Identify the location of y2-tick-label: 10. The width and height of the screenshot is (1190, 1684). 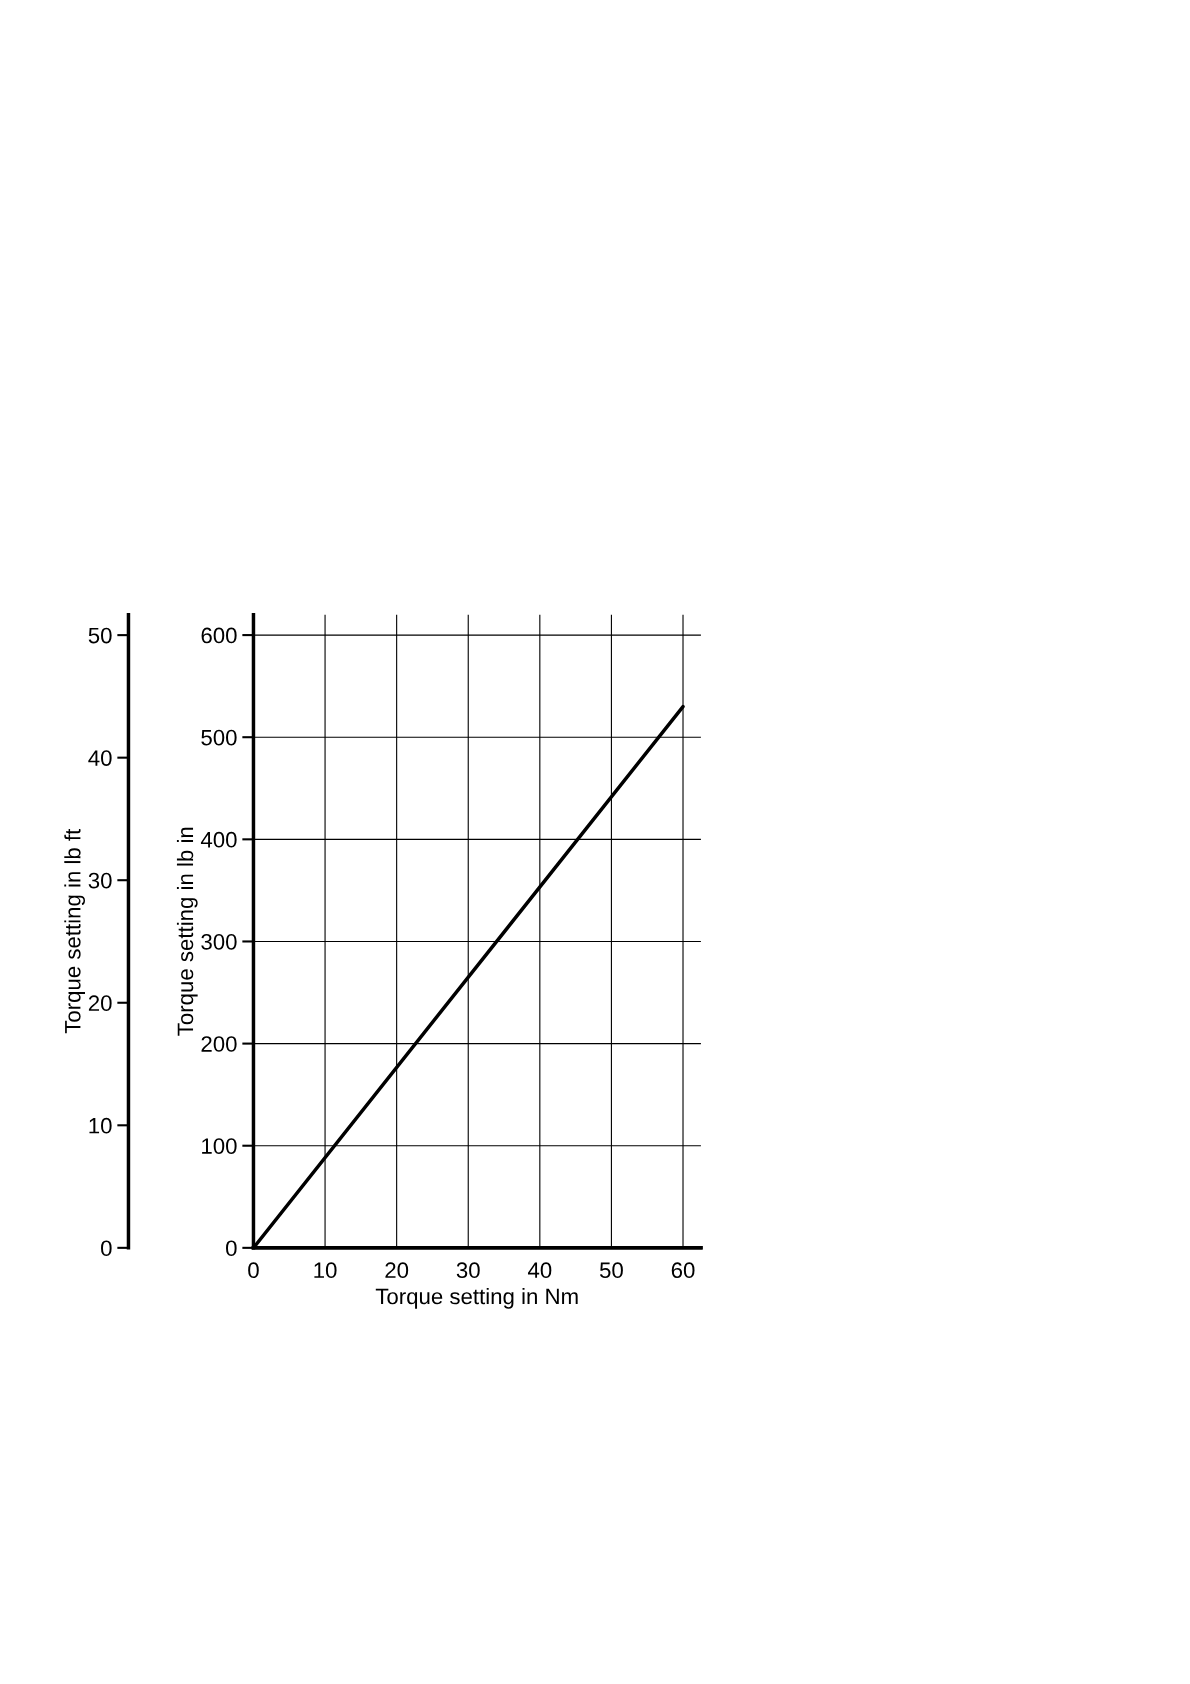
(100, 1125).